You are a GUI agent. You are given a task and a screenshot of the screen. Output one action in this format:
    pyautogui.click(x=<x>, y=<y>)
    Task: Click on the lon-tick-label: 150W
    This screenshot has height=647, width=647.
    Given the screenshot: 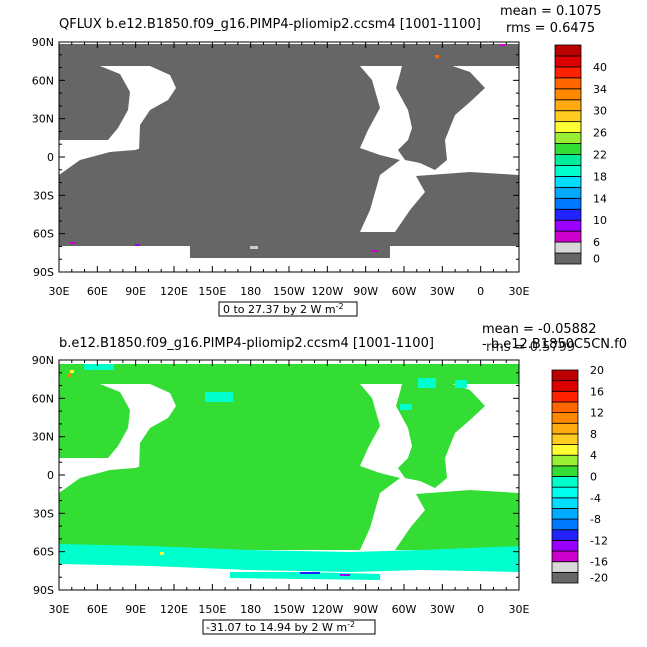 What is the action you would take?
    pyautogui.click(x=289, y=609)
    